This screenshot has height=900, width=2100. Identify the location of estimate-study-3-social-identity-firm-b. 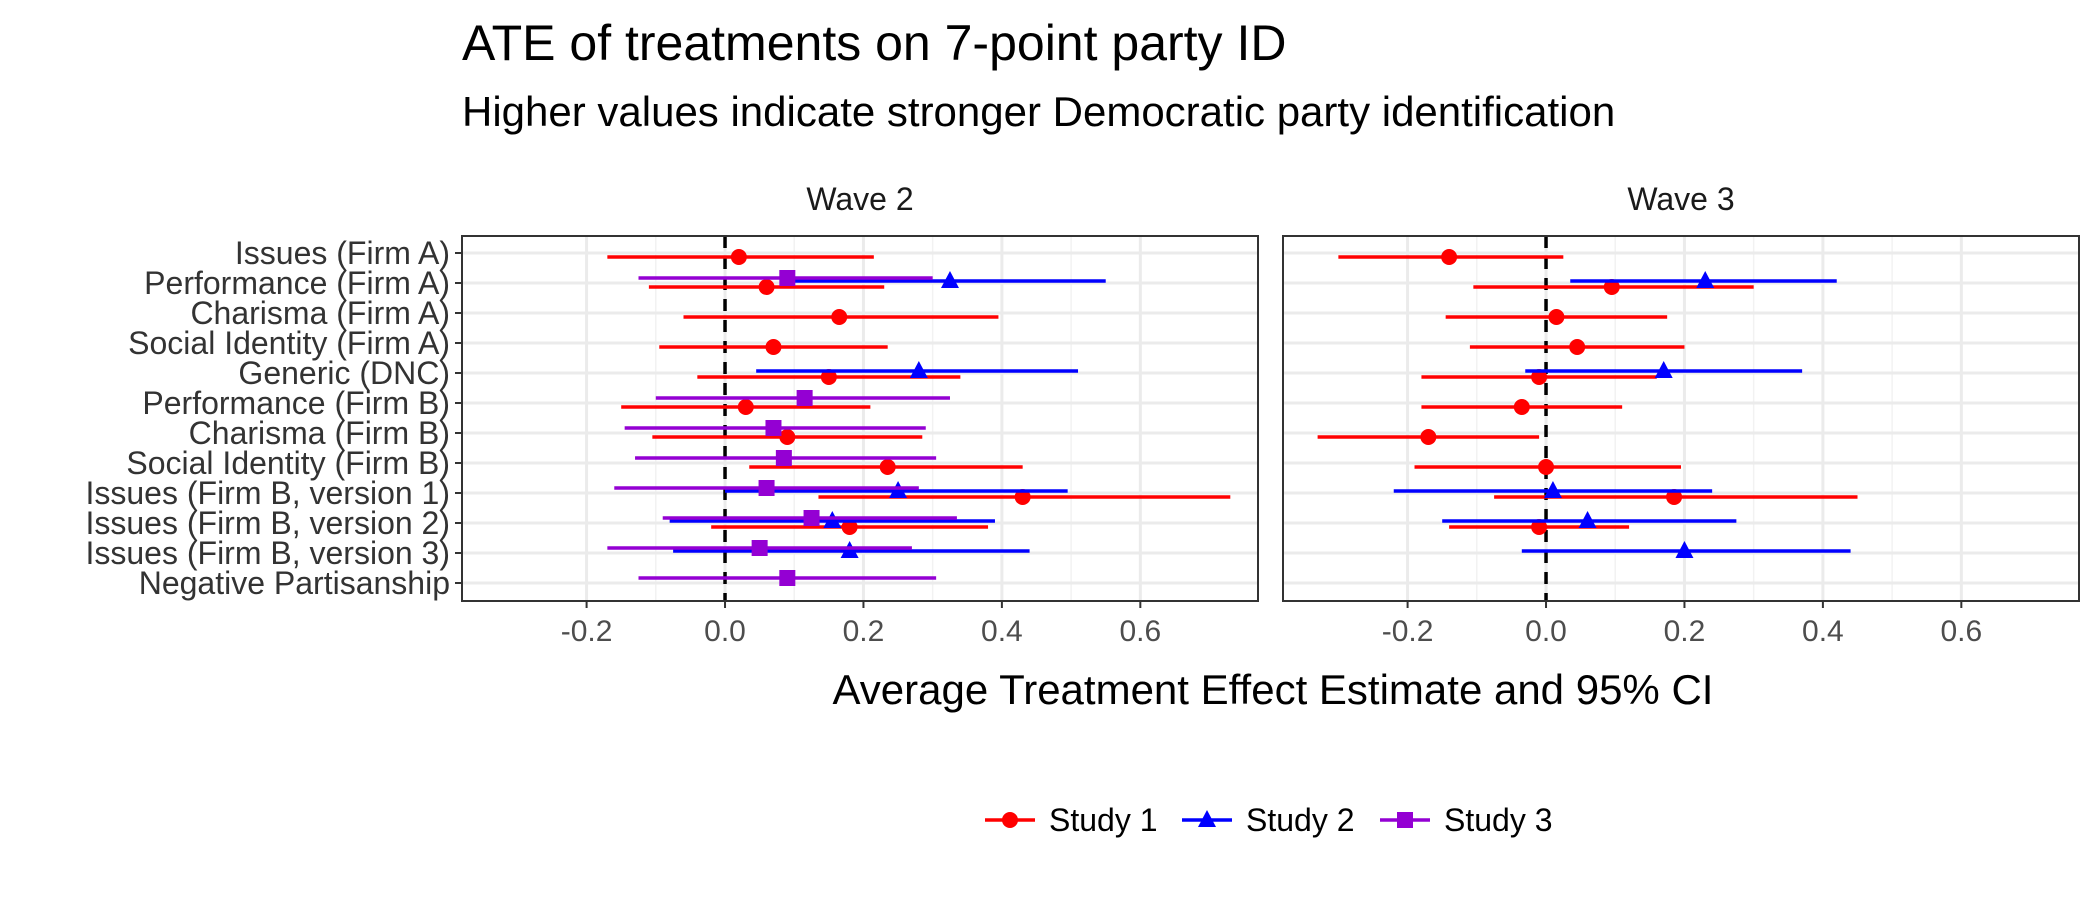
(786, 458).